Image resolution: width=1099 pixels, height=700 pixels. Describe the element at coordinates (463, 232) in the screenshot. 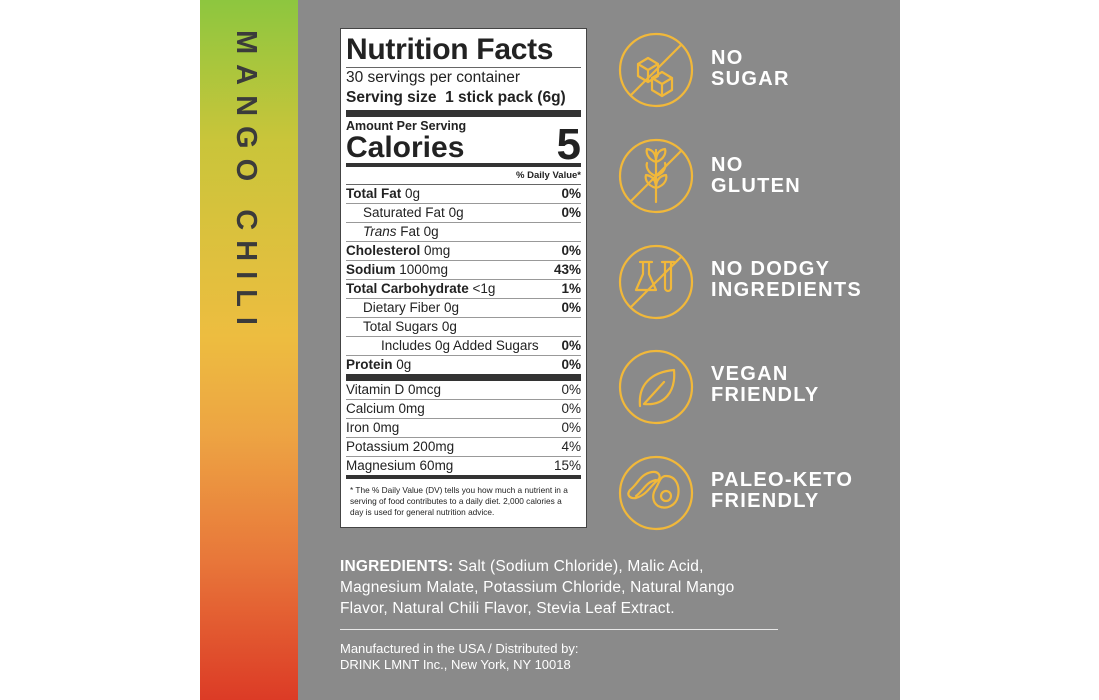

I see `shape: Trans Fat 0g` at that location.